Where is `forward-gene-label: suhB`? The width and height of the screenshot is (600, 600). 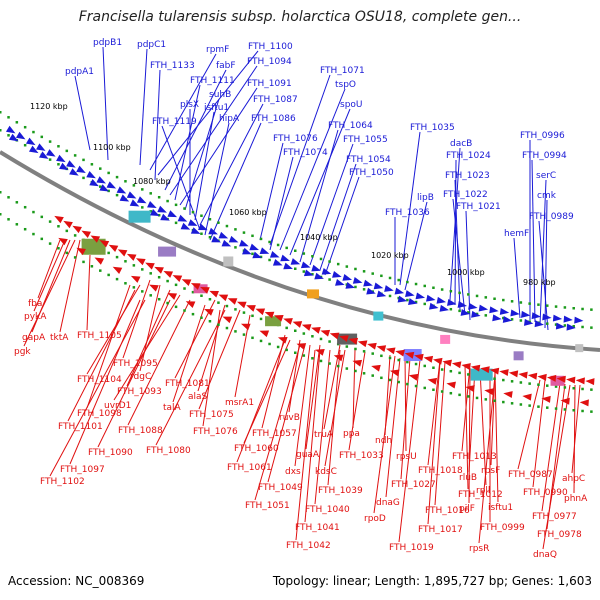
forward-gene-label: suhB is located at coordinates (220, 95).